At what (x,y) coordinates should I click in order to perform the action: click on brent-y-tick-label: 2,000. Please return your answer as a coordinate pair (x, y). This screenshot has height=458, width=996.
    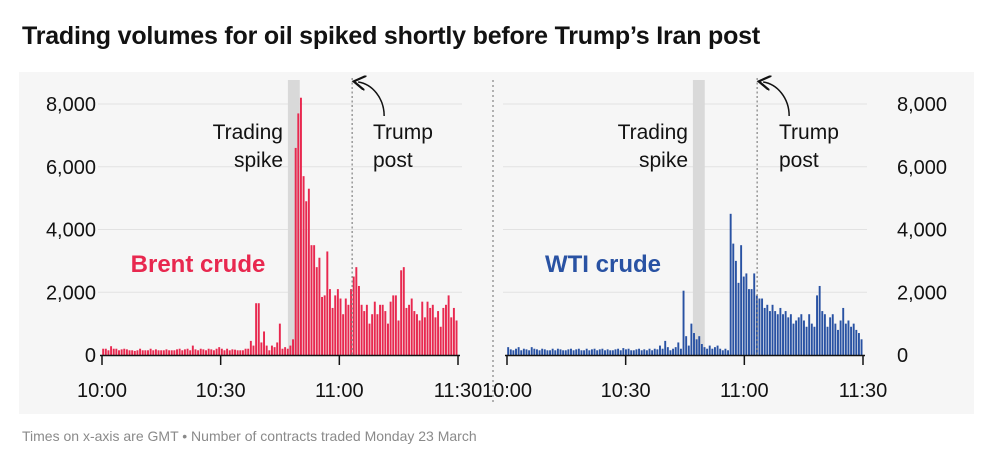
    Looking at the image, I should click on (71, 293).